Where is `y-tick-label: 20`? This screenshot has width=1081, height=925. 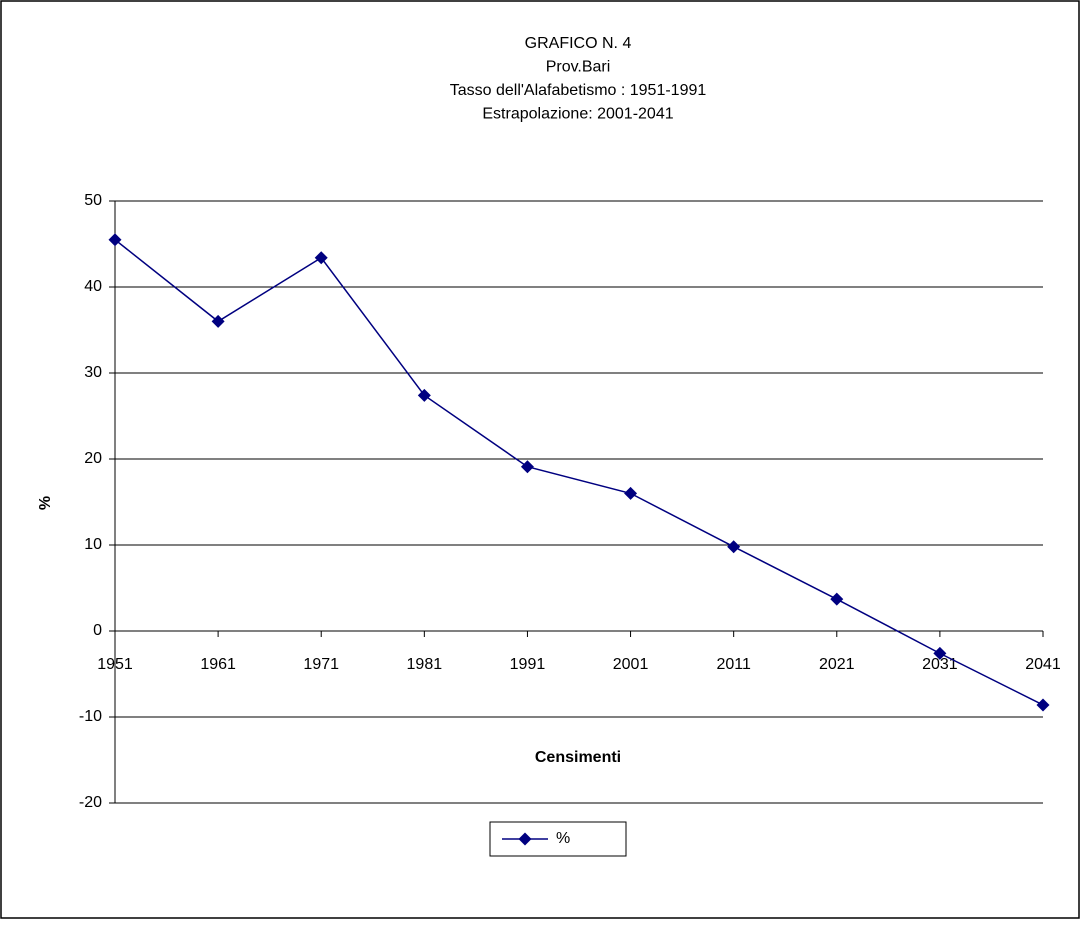 y-tick-label: 20 is located at coordinates (93, 458).